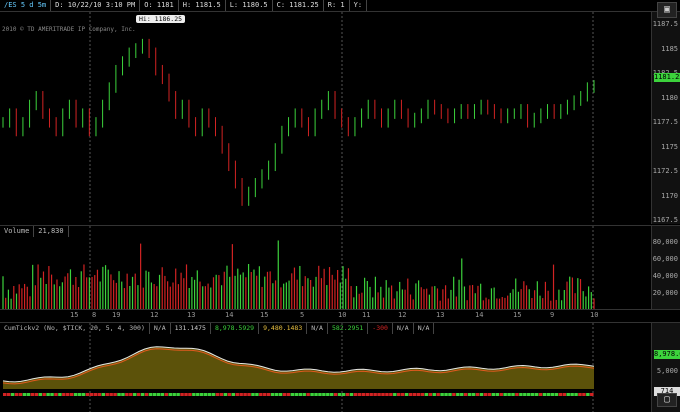 This screenshot has height=412, width=680. Describe the element at coordinates (667, 371) in the screenshot. I see `indicator-mid-tick: 5,000` at that location.